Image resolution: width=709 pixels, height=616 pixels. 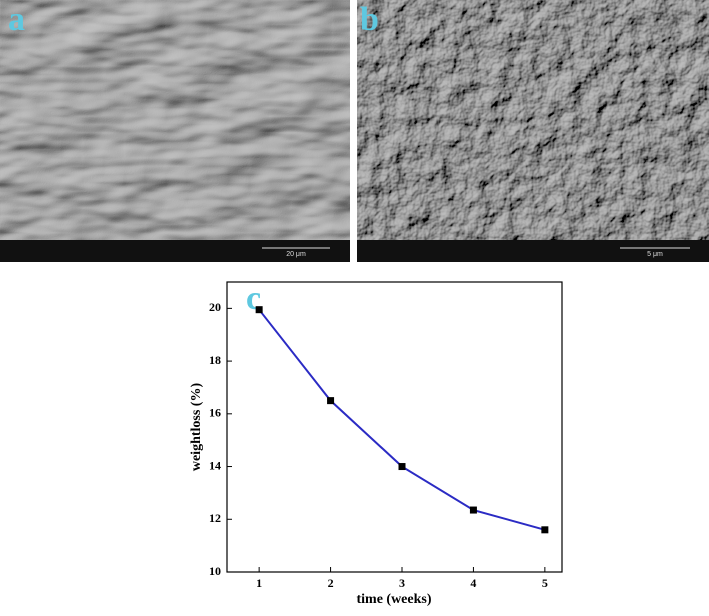 I want to click on x-axis-label: time (weeks), so click(x=393, y=599).